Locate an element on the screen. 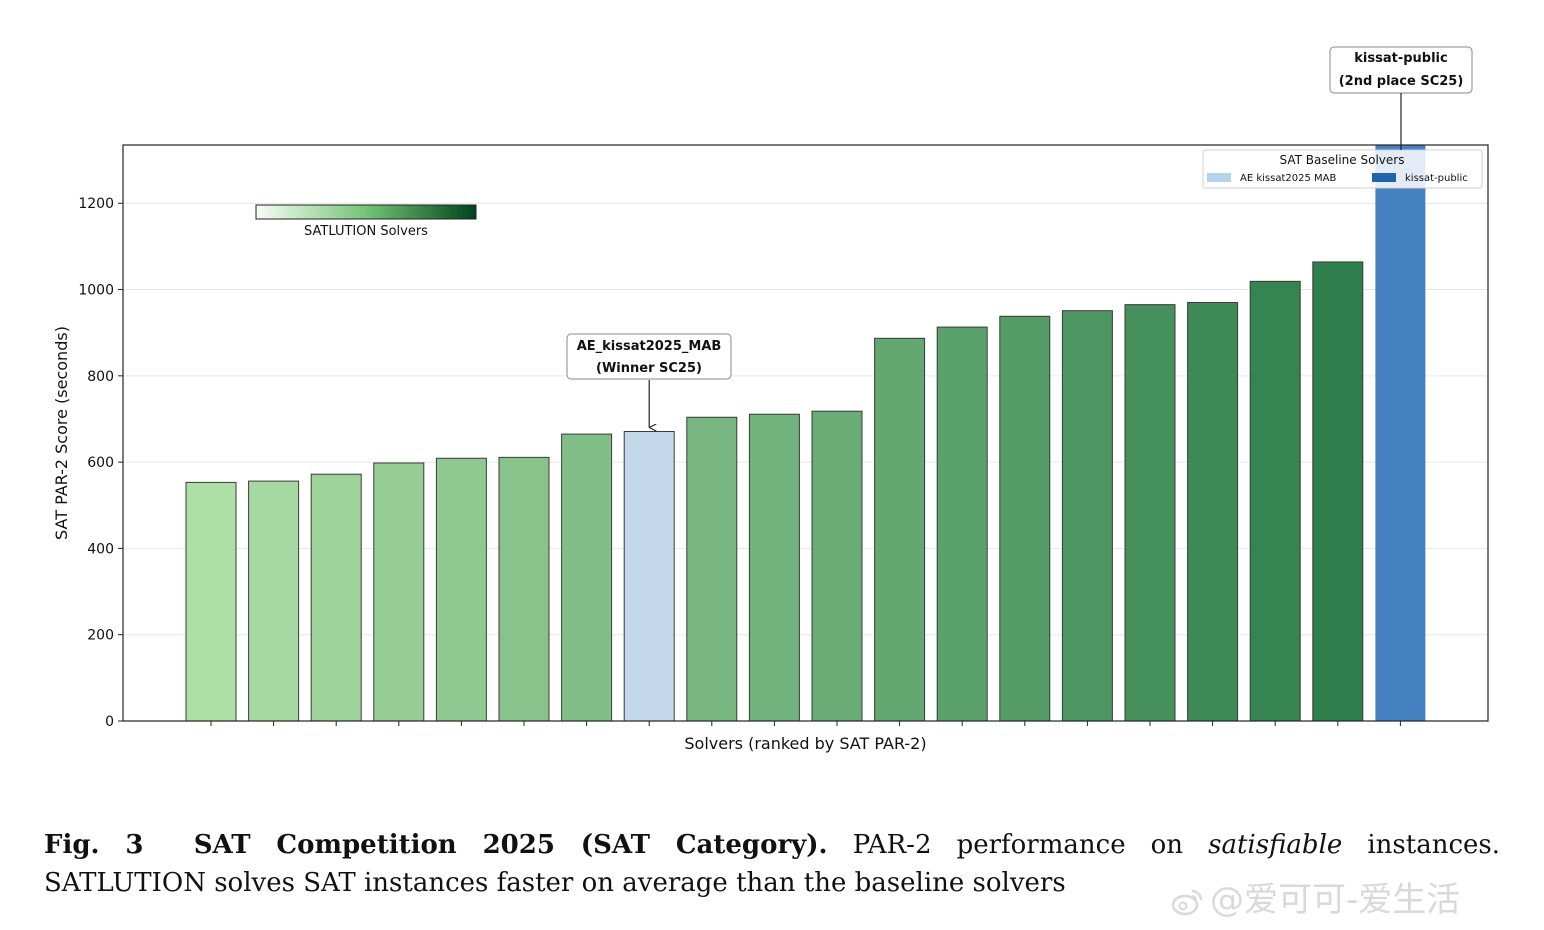  legend-swatch-kissat is located at coordinates (1384, 177).